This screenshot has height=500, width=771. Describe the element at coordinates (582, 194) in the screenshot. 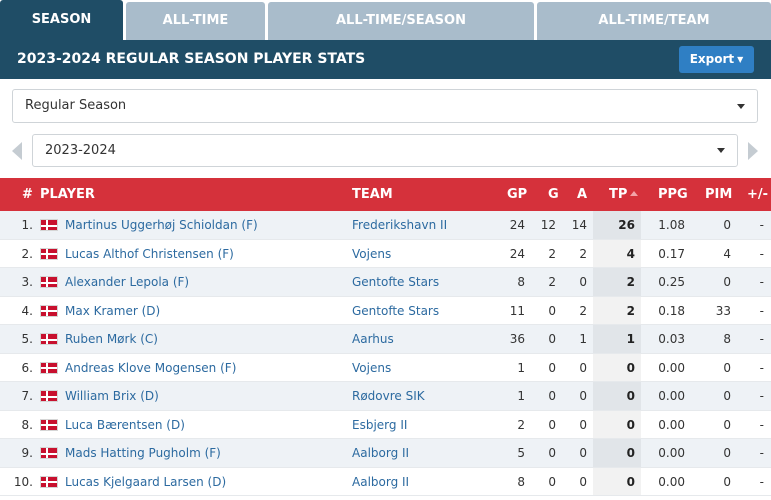

I see `col-a: A` at that location.